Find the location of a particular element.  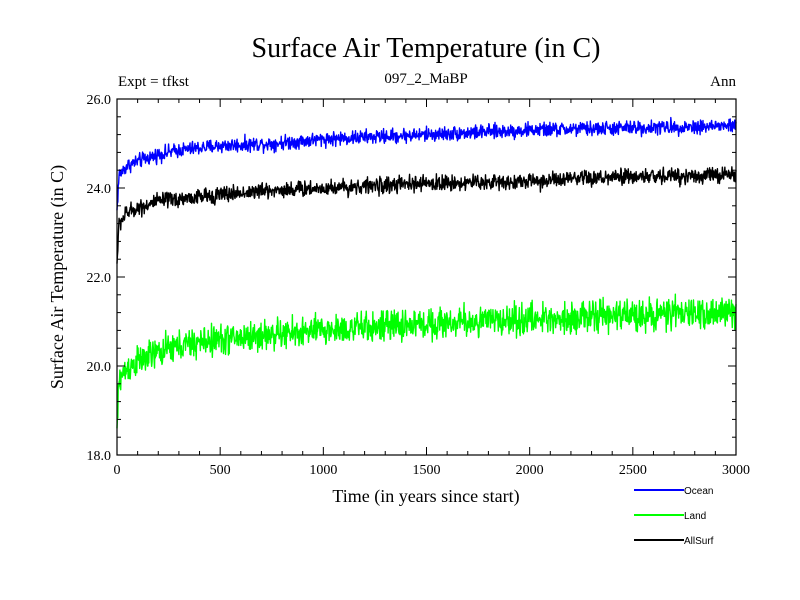

y-axis-label: Surface Air Temperature (in C) is located at coordinates (57, 277).